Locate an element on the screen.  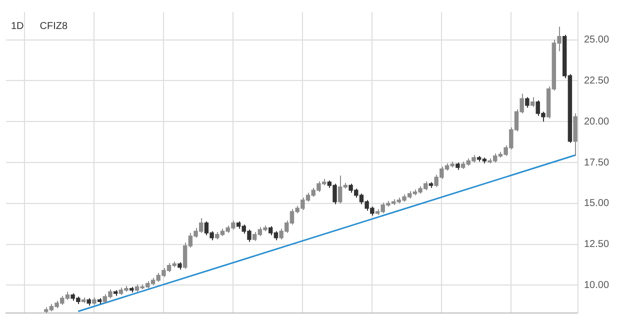
y-tick-label: 12.50 is located at coordinates (597, 244).